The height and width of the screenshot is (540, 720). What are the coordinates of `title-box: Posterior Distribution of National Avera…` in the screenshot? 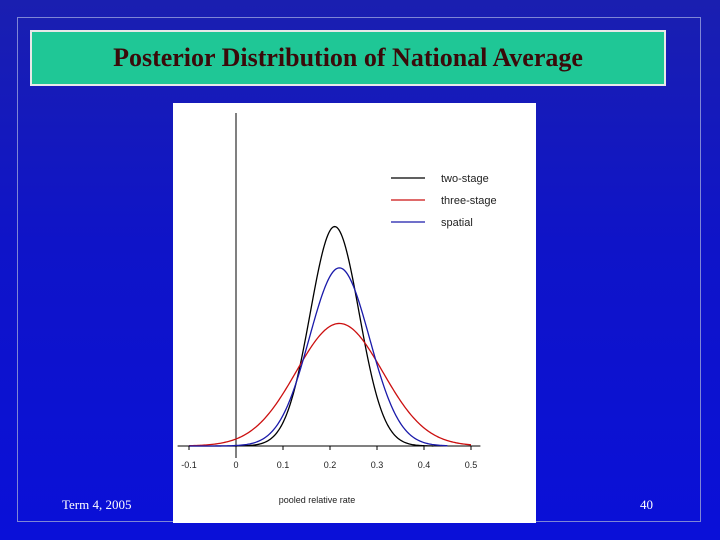 It's located at (348, 58).